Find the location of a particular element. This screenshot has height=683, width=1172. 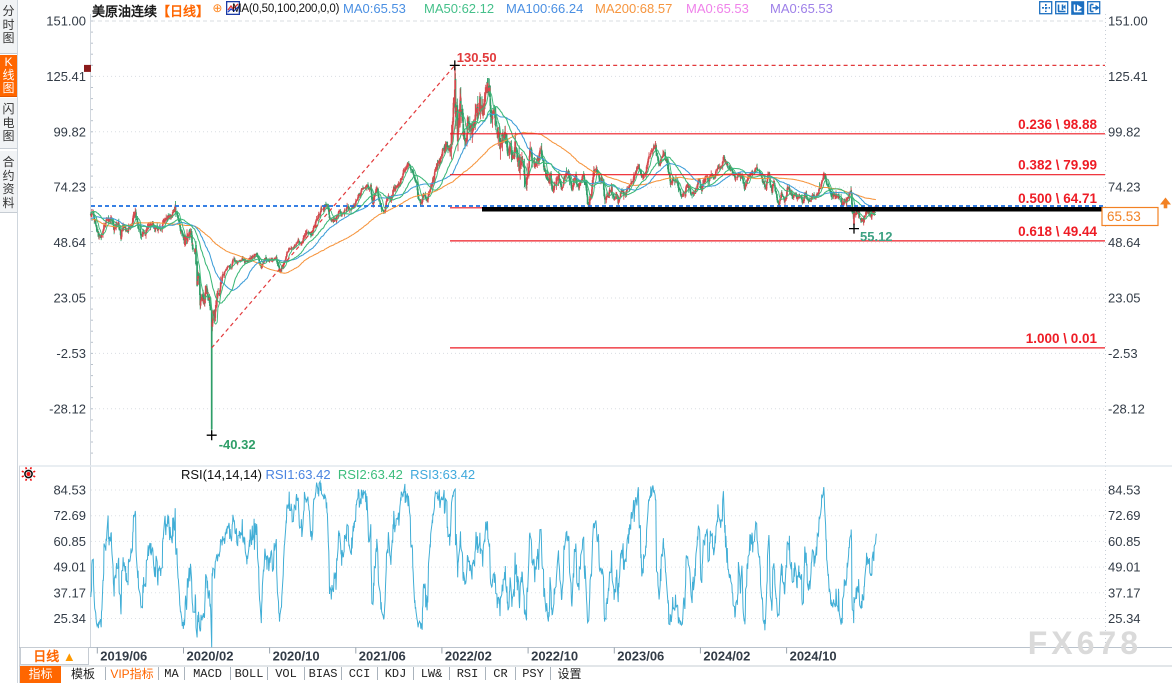

svg-text: 1.000 \ 0.01 is located at coordinates (1062, 338).